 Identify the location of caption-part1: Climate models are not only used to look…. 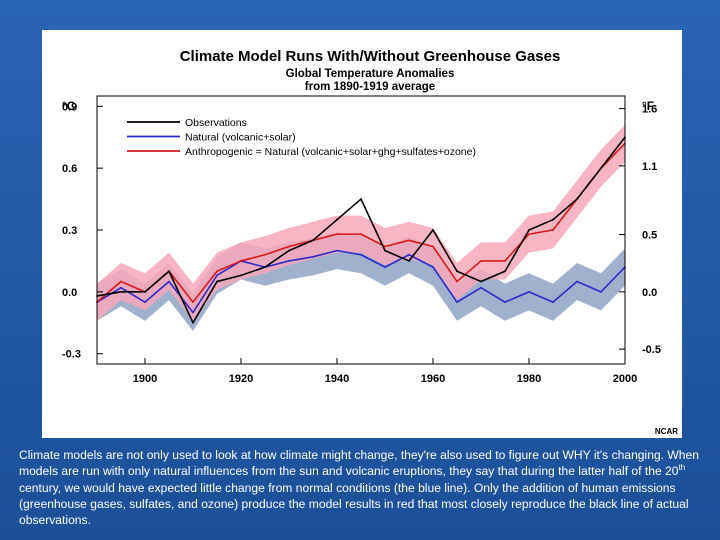
(359, 463).